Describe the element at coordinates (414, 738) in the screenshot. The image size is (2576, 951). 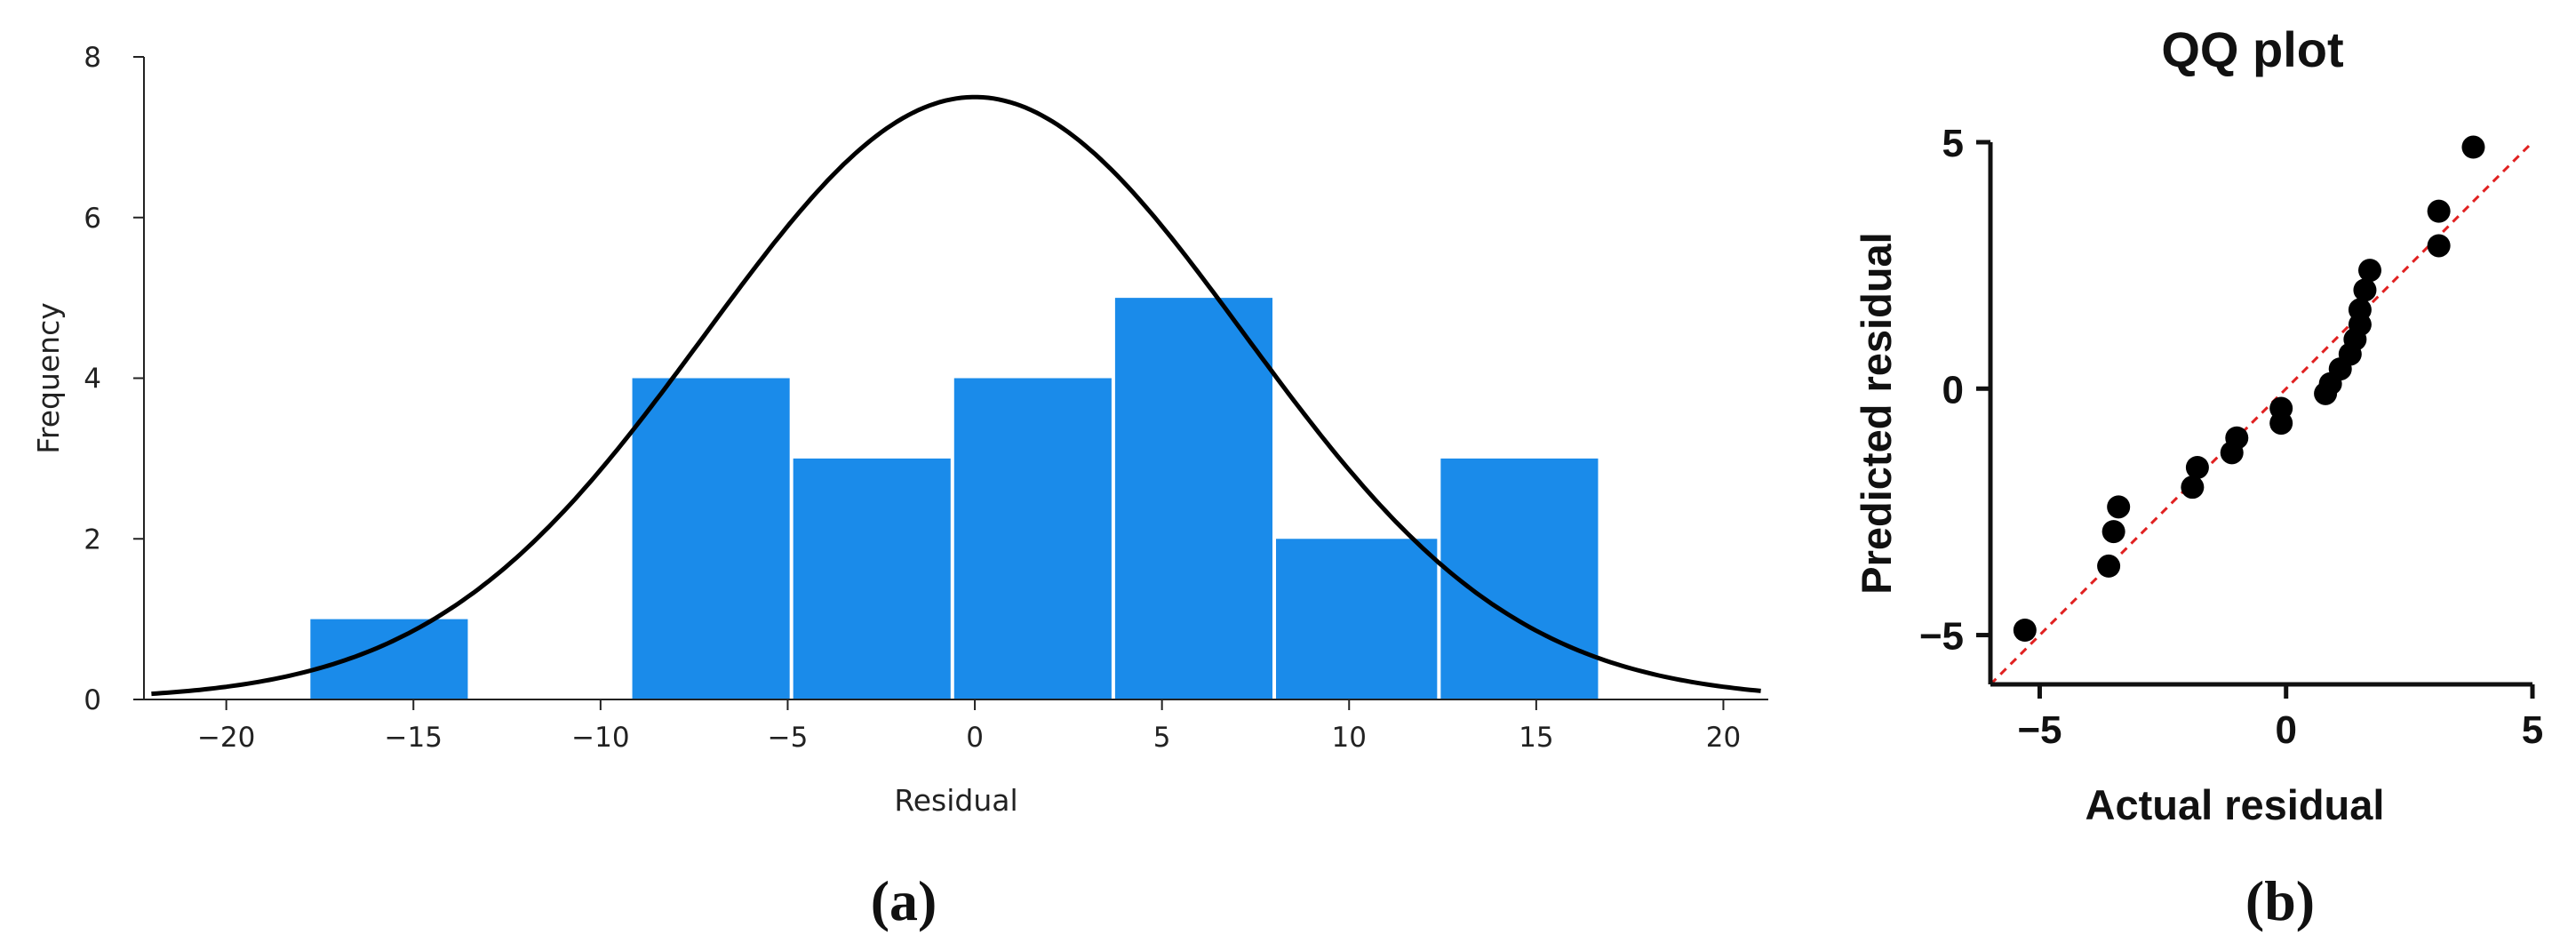
I see `x-tick-label: −15` at that location.